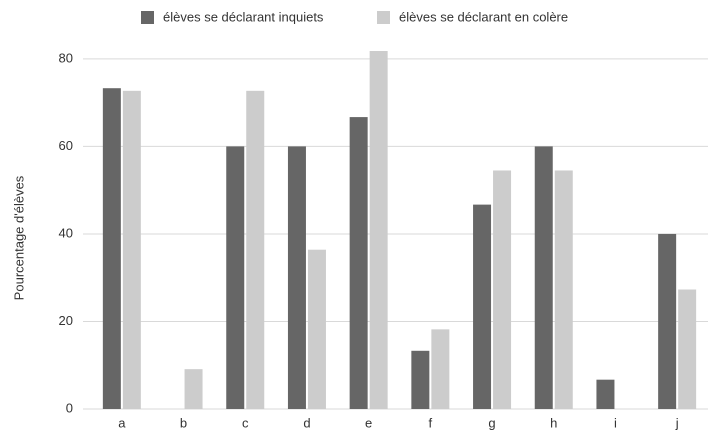 The image size is (711, 432). What do you see at coordinates (615, 422) in the screenshot?
I see `x-tick-label: i` at bounding box center [615, 422].